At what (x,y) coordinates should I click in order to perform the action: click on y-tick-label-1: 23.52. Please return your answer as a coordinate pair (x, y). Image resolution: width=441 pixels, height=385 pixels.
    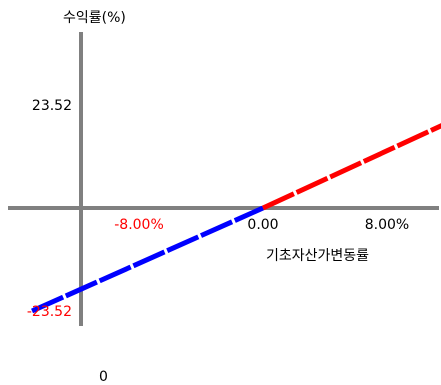
    Looking at the image, I should click on (52, 106).